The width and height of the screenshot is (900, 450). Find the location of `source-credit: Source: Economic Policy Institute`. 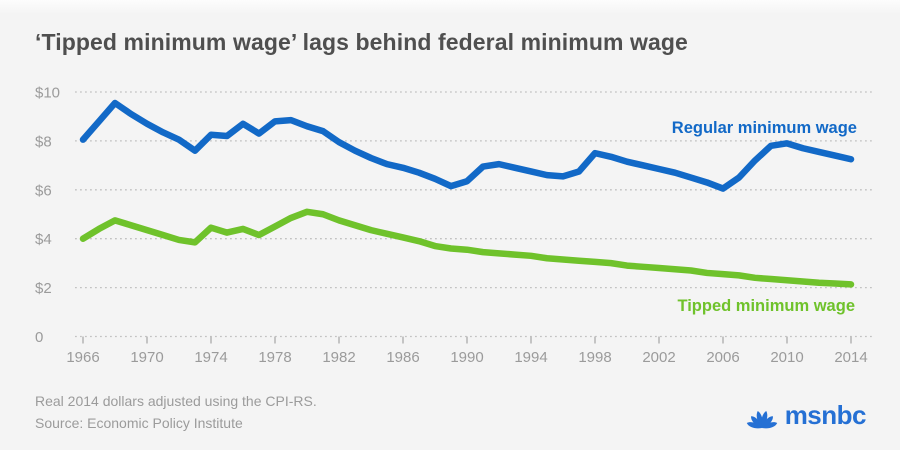

source-credit: Source: Economic Policy Institute is located at coordinates (139, 423).